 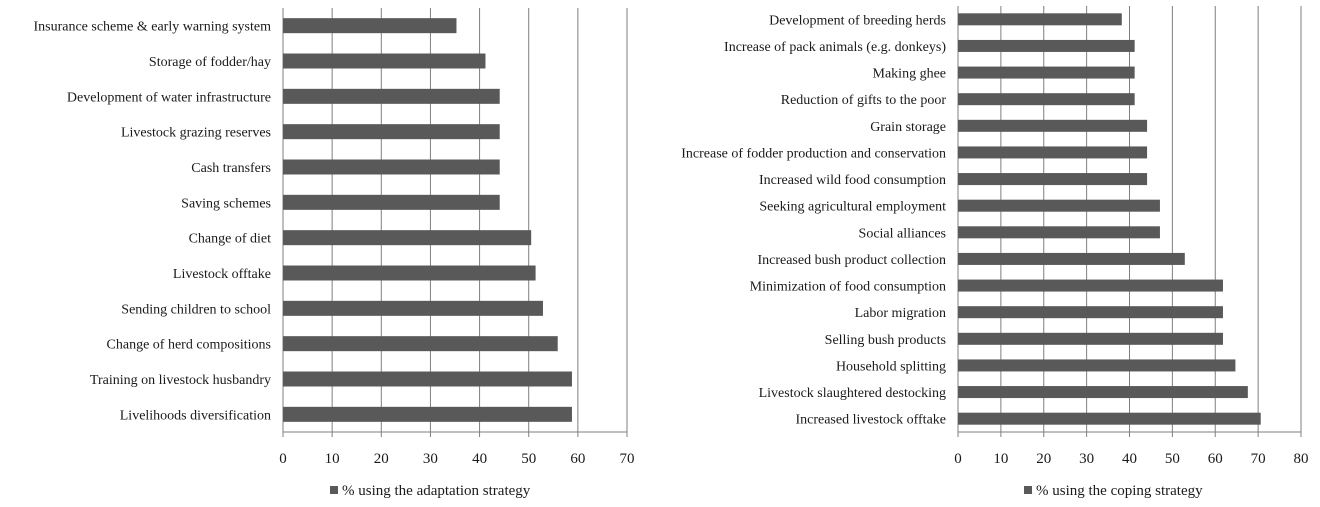 What do you see at coordinates (226, 203) in the screenshot?
I see `category-label: Saving schemes` at bounding box center [226, 203].